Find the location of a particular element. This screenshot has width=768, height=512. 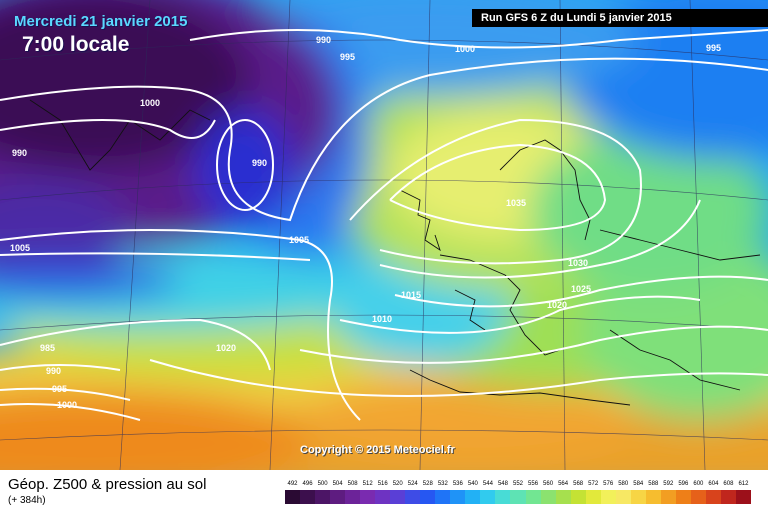

legend-label: 492 is located at coordinates (292, 484).